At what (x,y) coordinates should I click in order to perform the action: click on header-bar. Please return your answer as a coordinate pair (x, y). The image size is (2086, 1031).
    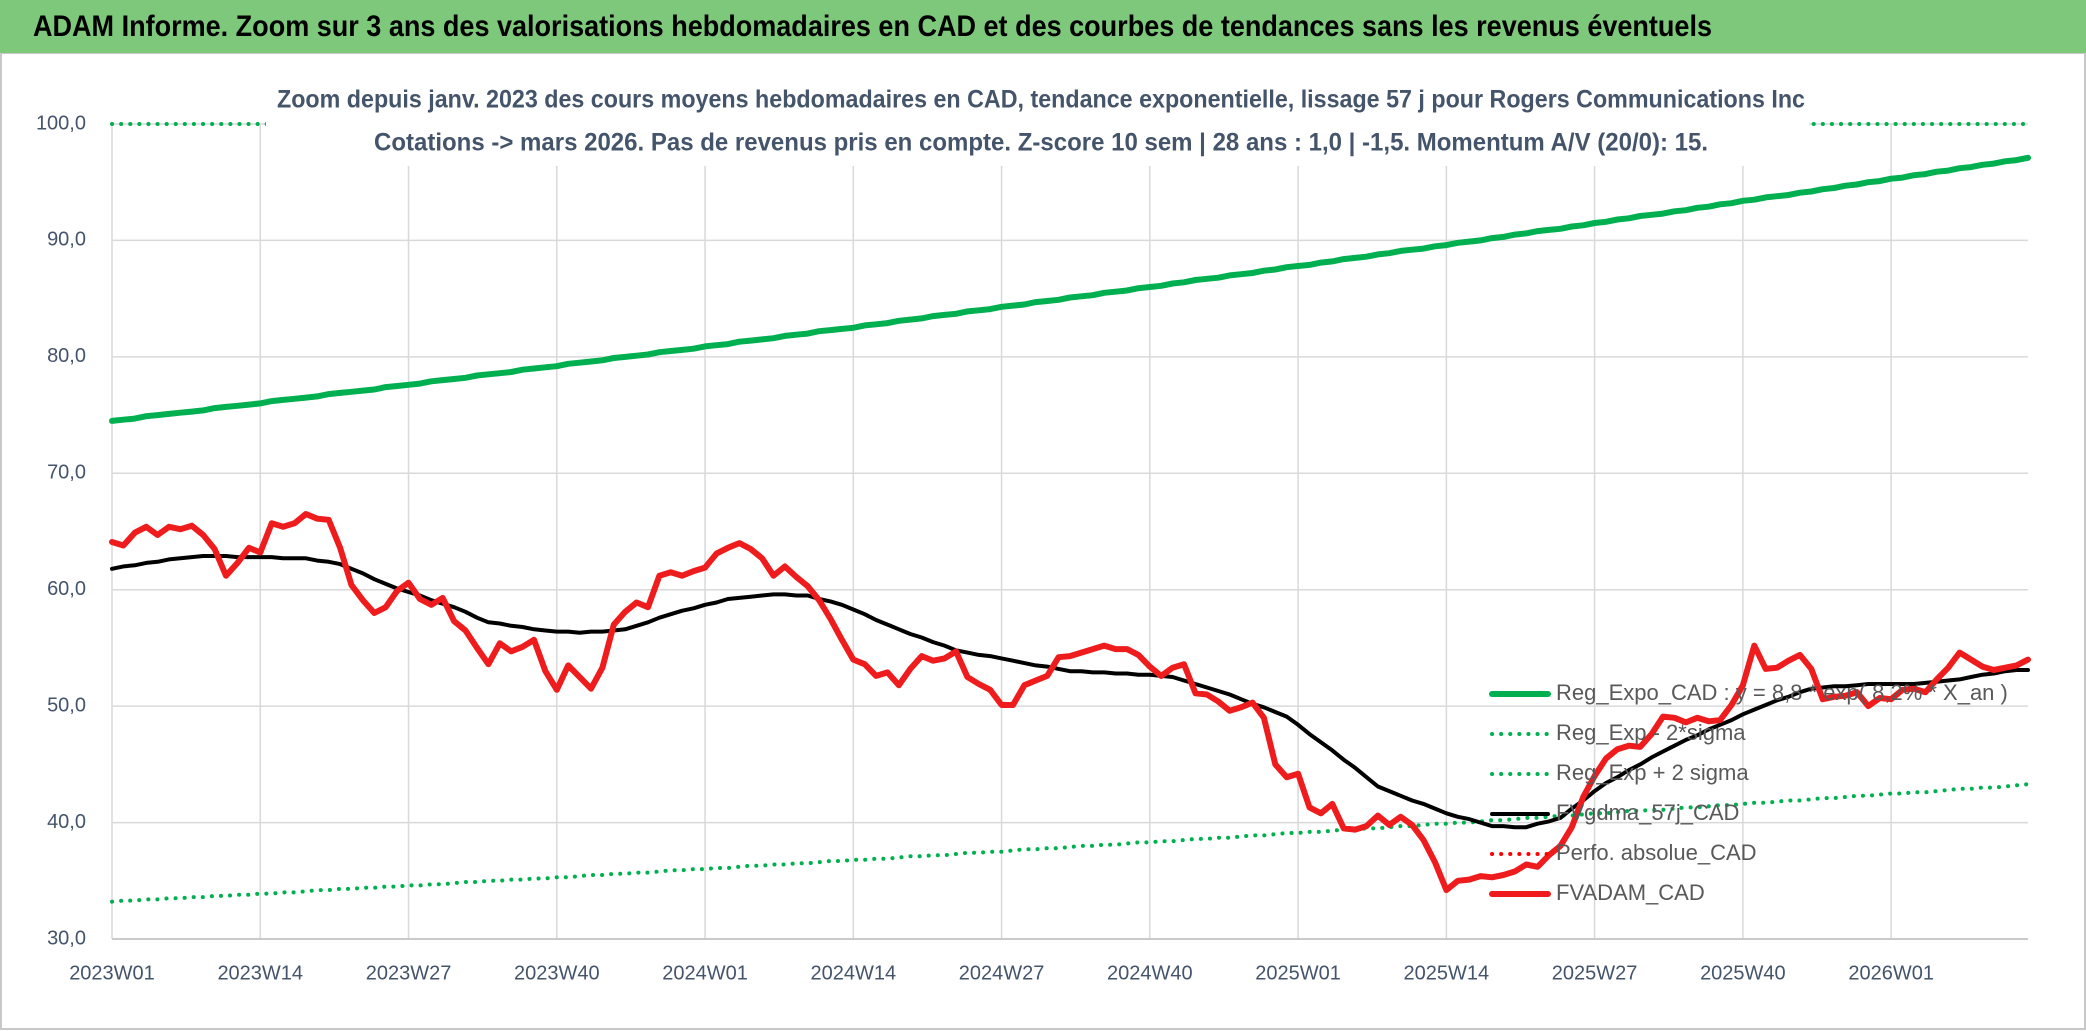
    Looking at the image, I should click on (1043, 26).